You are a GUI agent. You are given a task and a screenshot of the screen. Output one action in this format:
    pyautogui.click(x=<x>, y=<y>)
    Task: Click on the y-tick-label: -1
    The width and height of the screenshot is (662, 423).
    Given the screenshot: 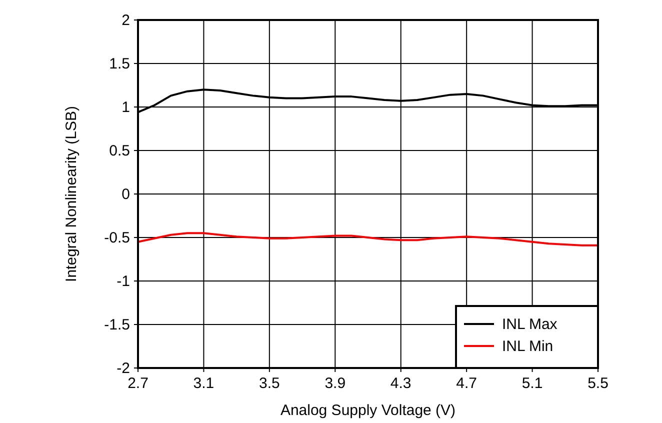 What is the action you would take?
    pyautogui.click(x=123, y=281)
    